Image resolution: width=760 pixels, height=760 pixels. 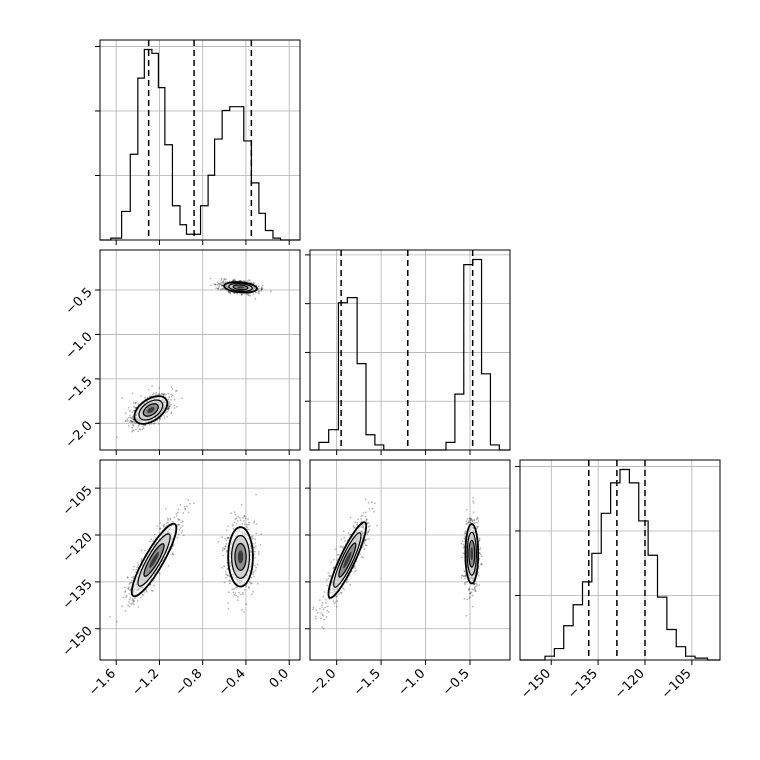 I want to click on y-tick-label: −0.5, so click(x=79, y=301).